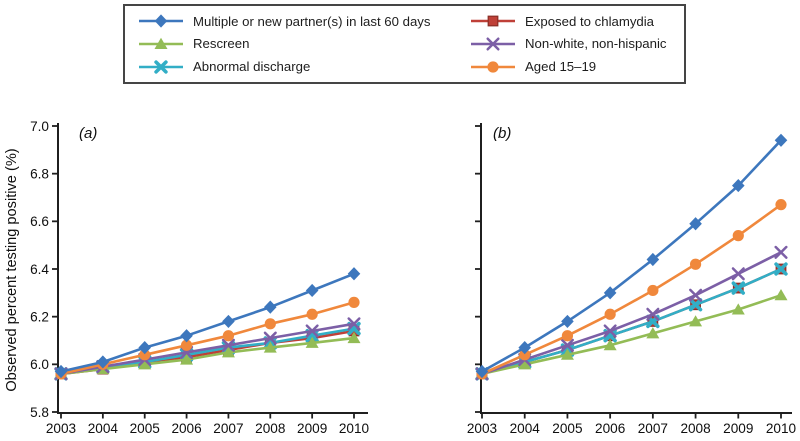 Image resolution: width=800 pixels, height=441 pixels. What do you see at coordinates (221, 44) in the screenshot?
I see `legend-item-label: Rescreen` at bounding box center [221, 44].